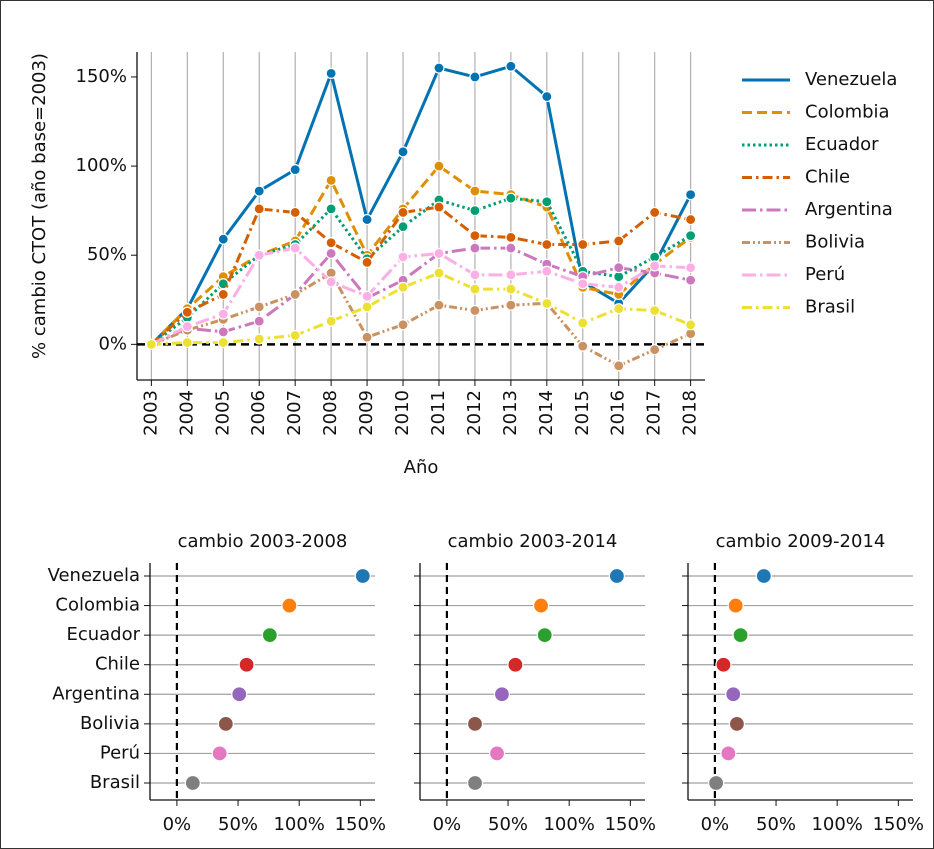 This screenshot has height=849, width=934. Describe the element at coordinates (222, 413) in the screenshot. I see `x-tick-label: 2005` at that location.